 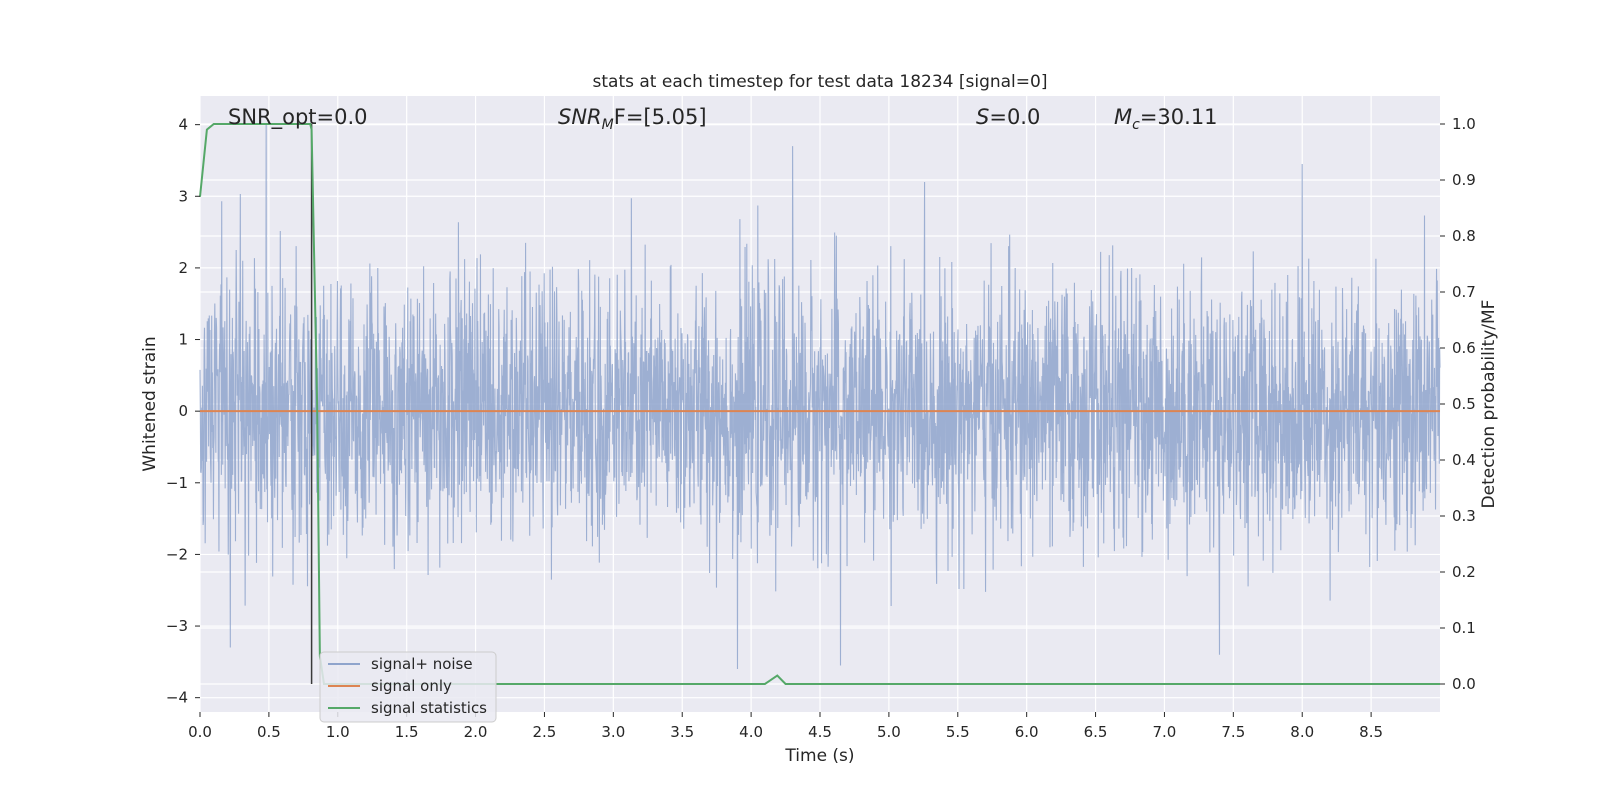 What do you see at coordinates (150, 403) in the screenshot?
I see `y-axis-label: Whitened strain` at bounding box center [150, 403].